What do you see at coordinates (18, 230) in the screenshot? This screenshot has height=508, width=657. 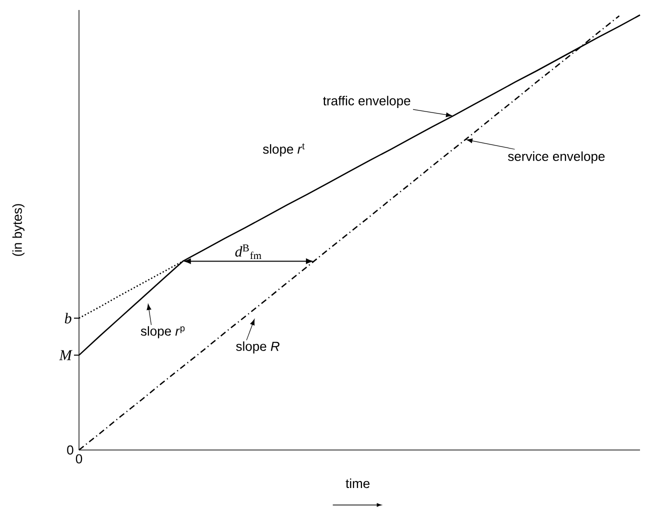 I see `y-axis-title: (in bytes)` at bounding box center [18, 230].